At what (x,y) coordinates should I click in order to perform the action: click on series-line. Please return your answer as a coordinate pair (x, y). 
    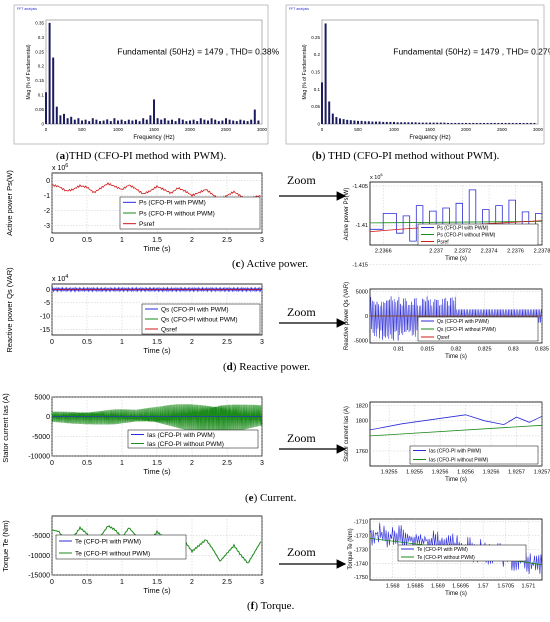
    Looking at the image, I should click on (456, 215).